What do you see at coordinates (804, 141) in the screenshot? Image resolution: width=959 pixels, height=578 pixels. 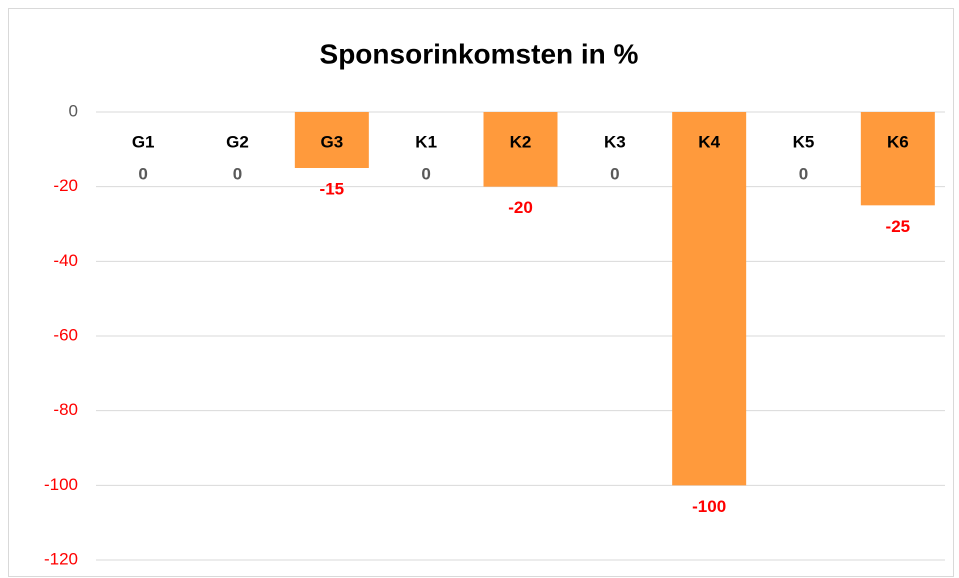 I see `category-label: K5` at bounding box center [804, 141].